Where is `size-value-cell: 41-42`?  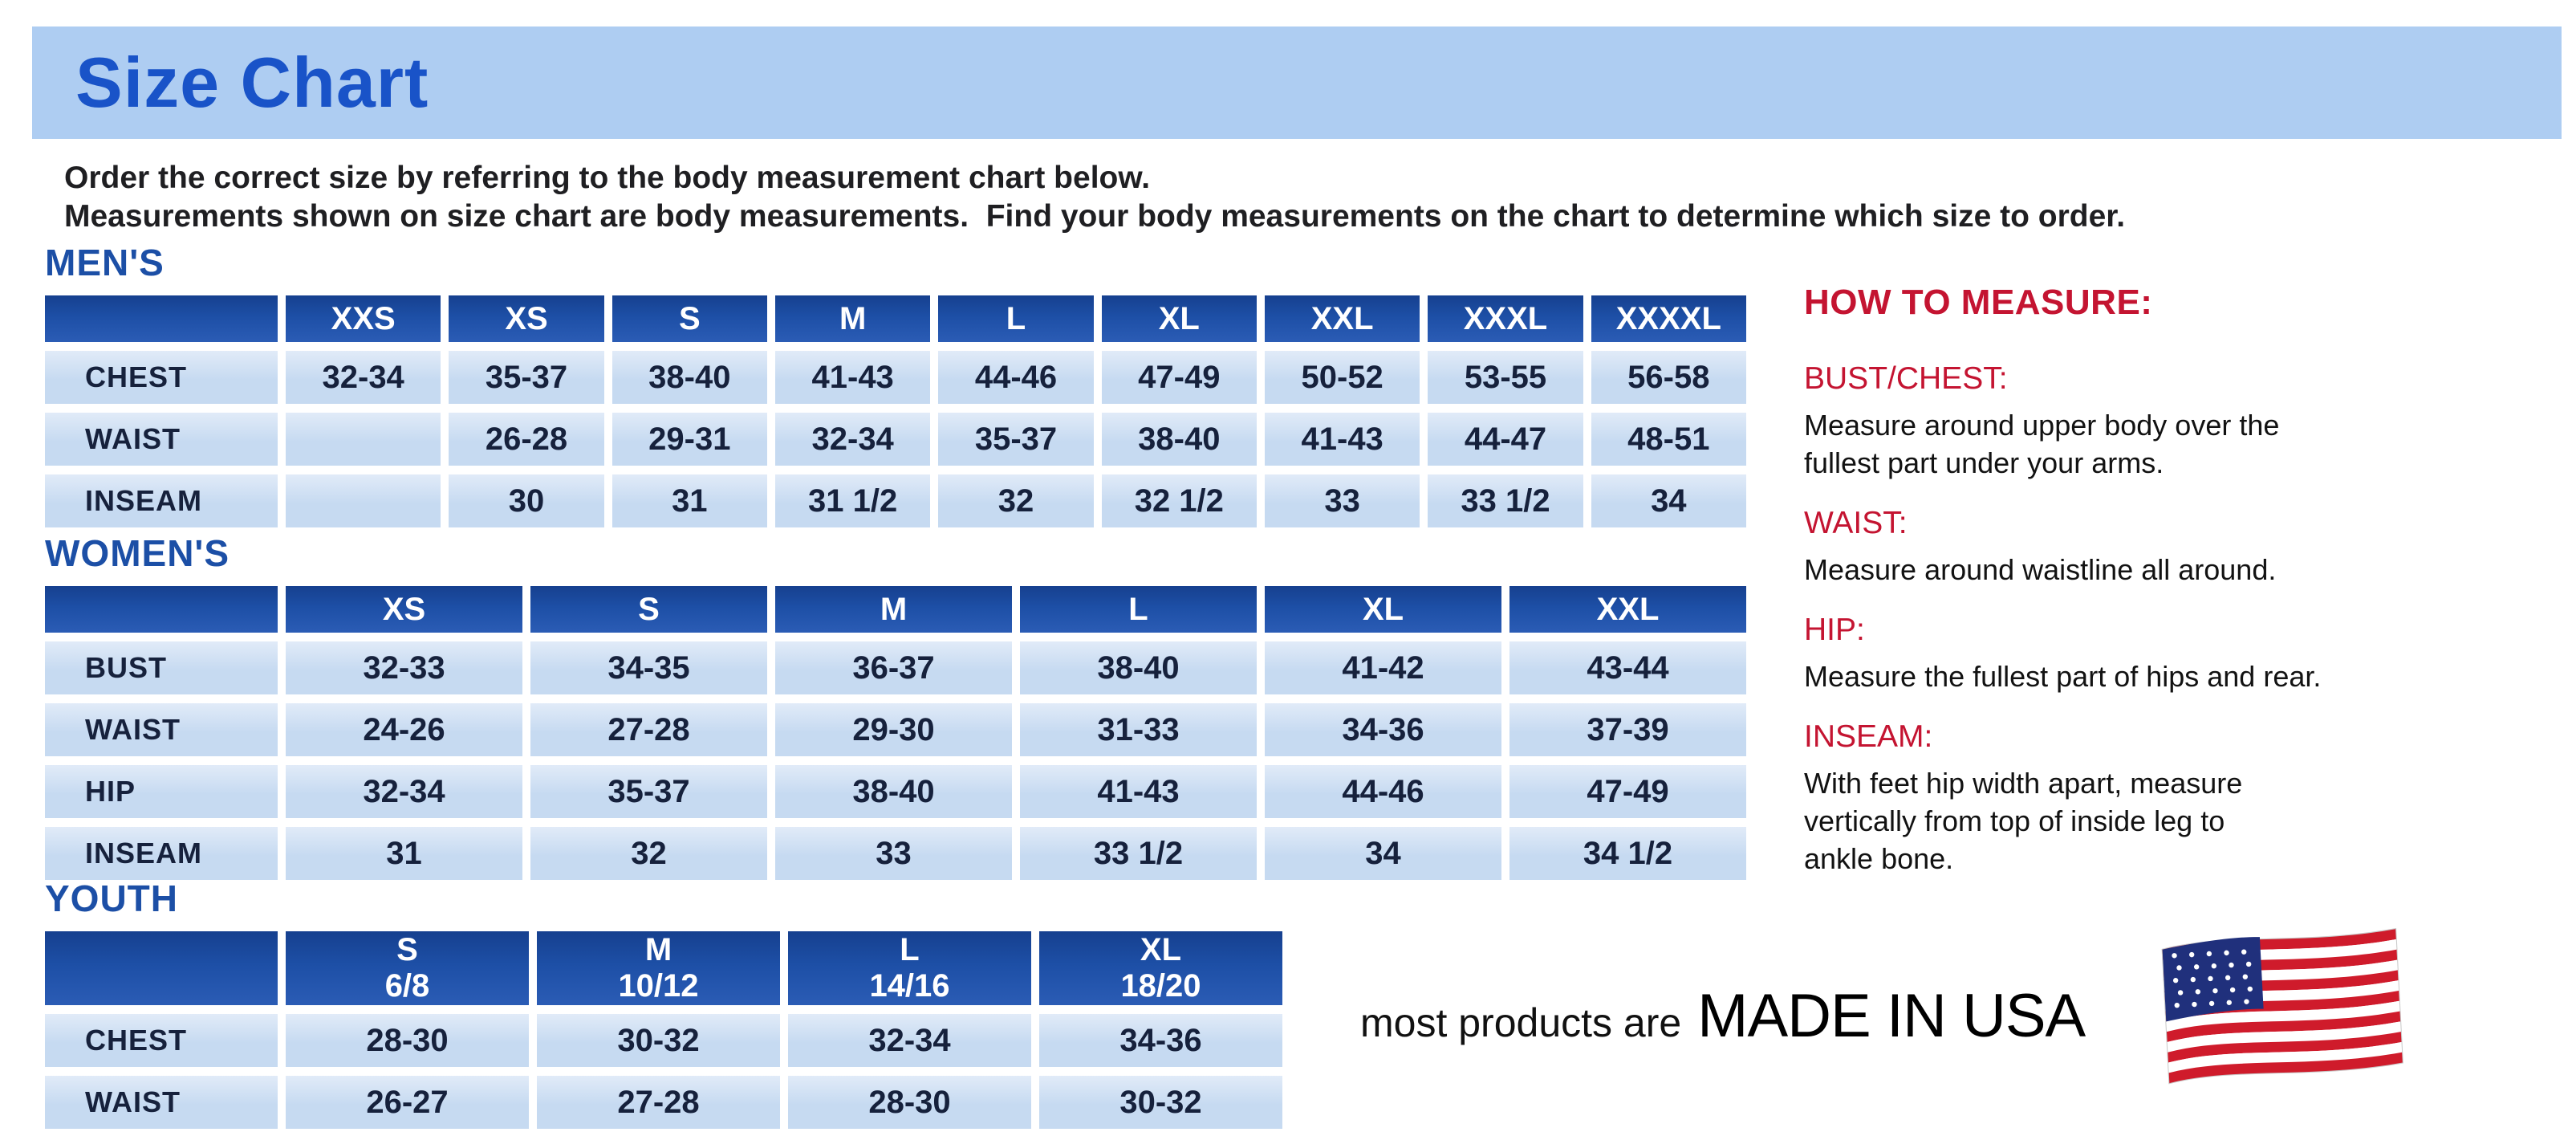 size-value-cell: 41-42 is located at coordinates (1383, 667).